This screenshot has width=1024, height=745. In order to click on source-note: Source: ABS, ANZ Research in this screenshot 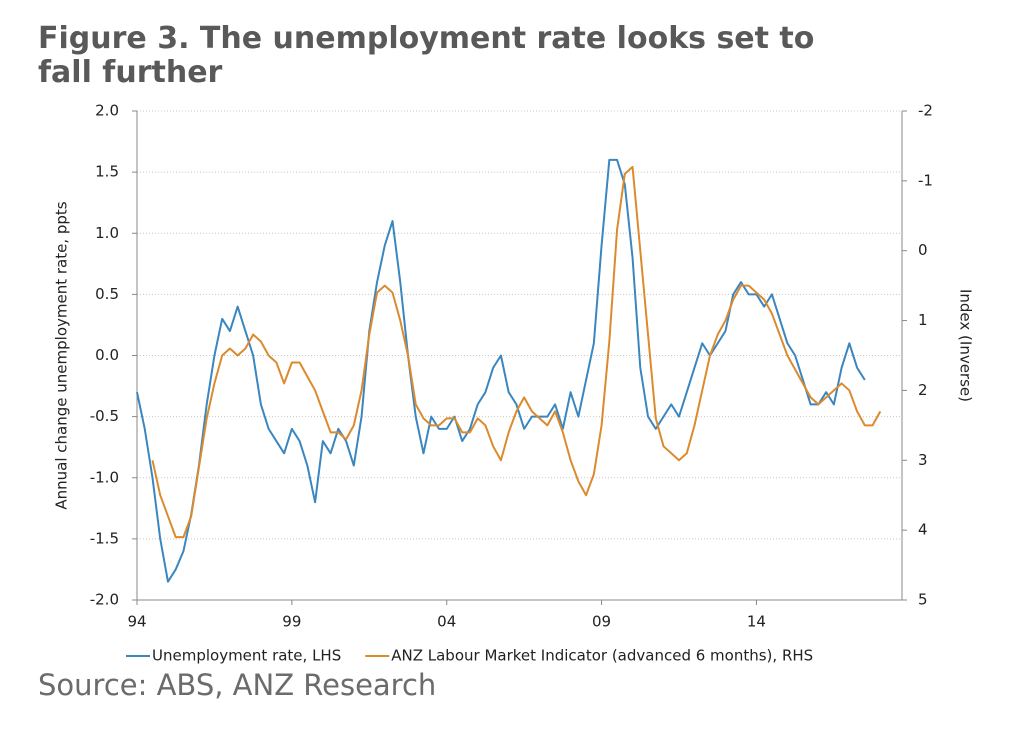, I will do `click(237, 685)`.